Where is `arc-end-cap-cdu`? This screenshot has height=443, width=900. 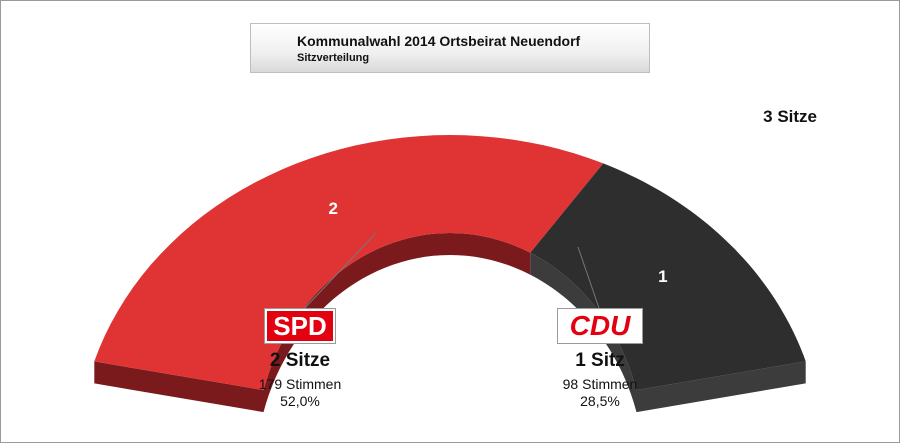 arc-end-cap-cdu is located at coordinates (721, 387).